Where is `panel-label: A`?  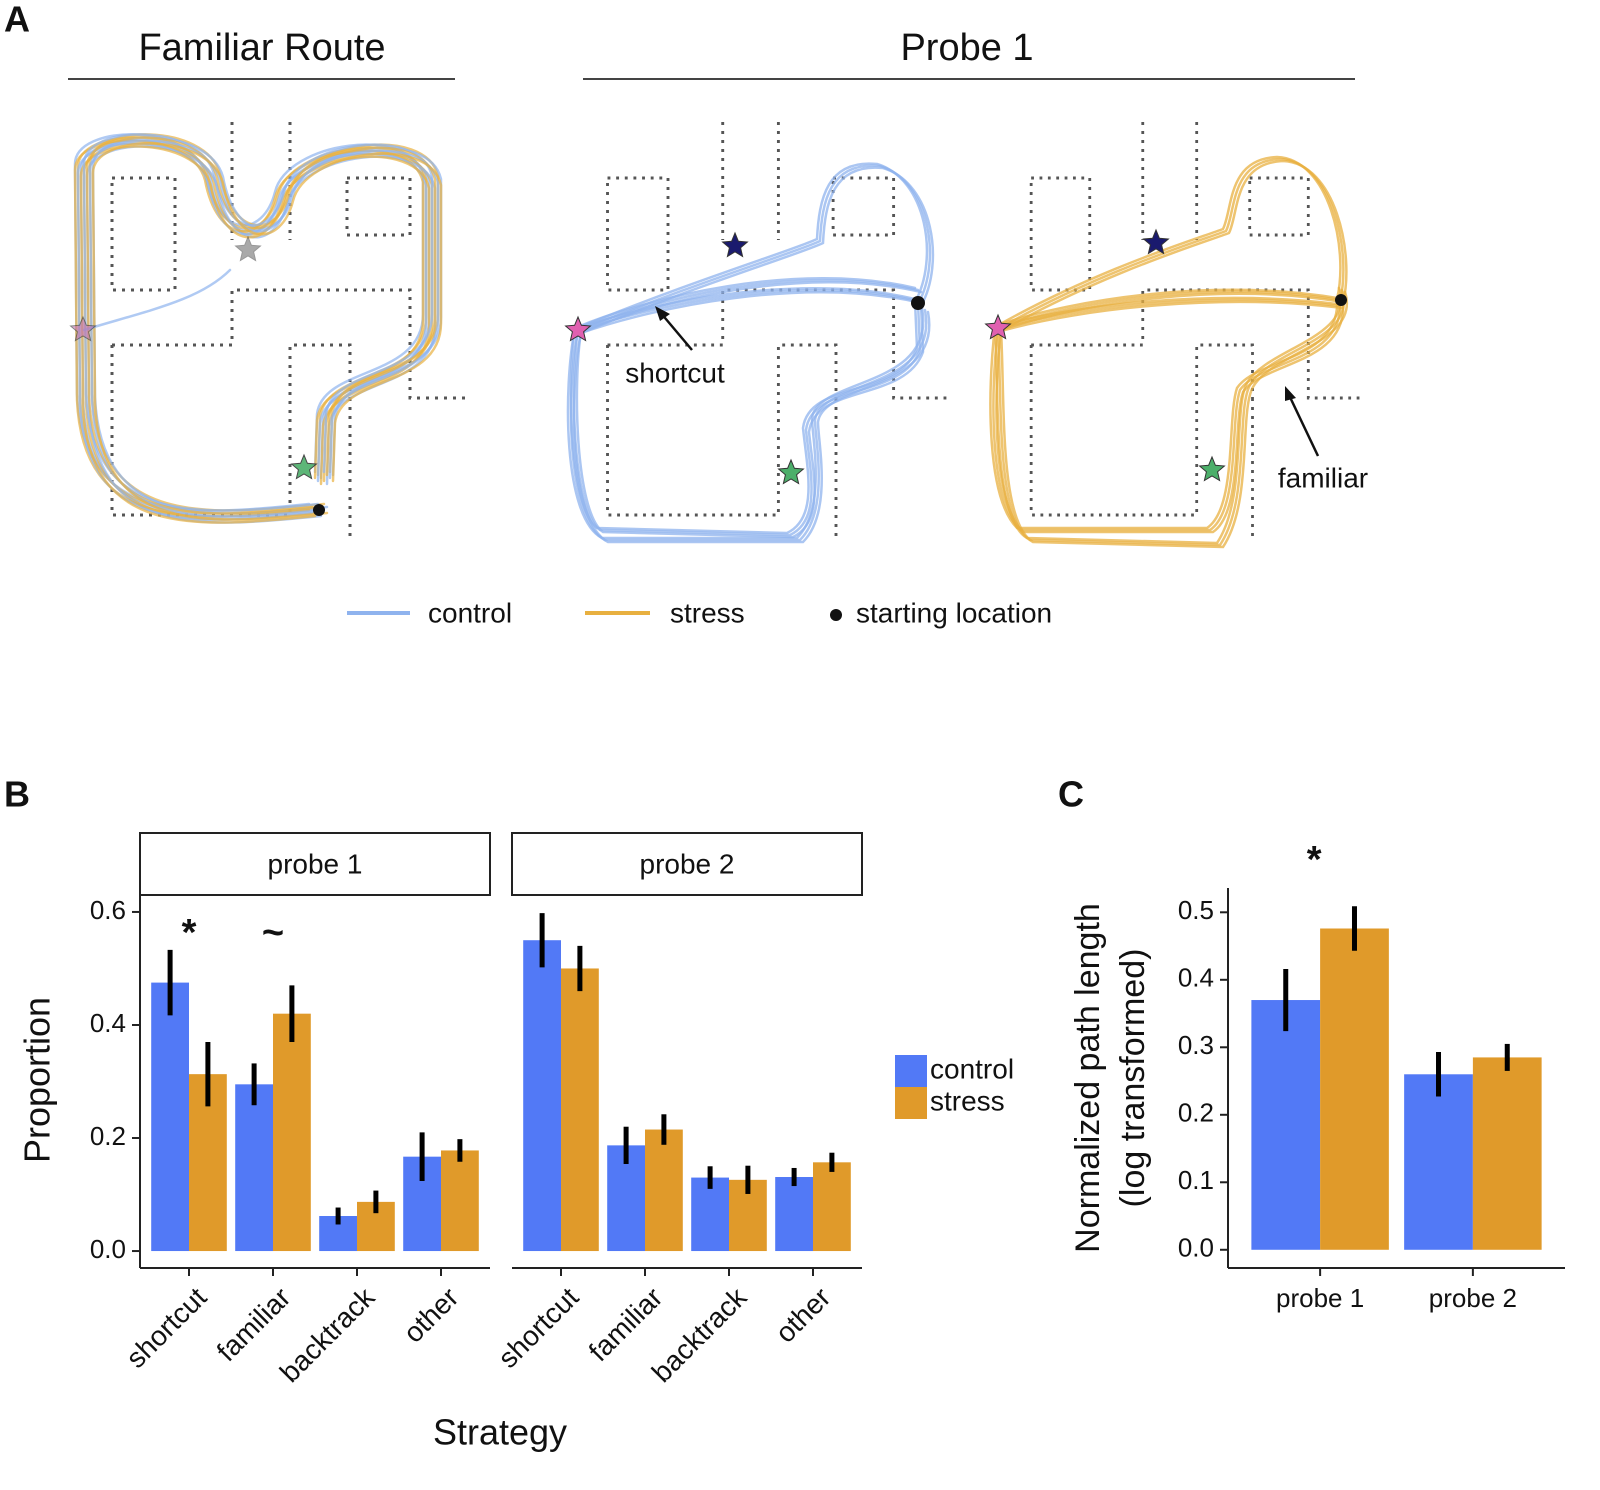 panel-label: A is located at coordinates (17, 20).